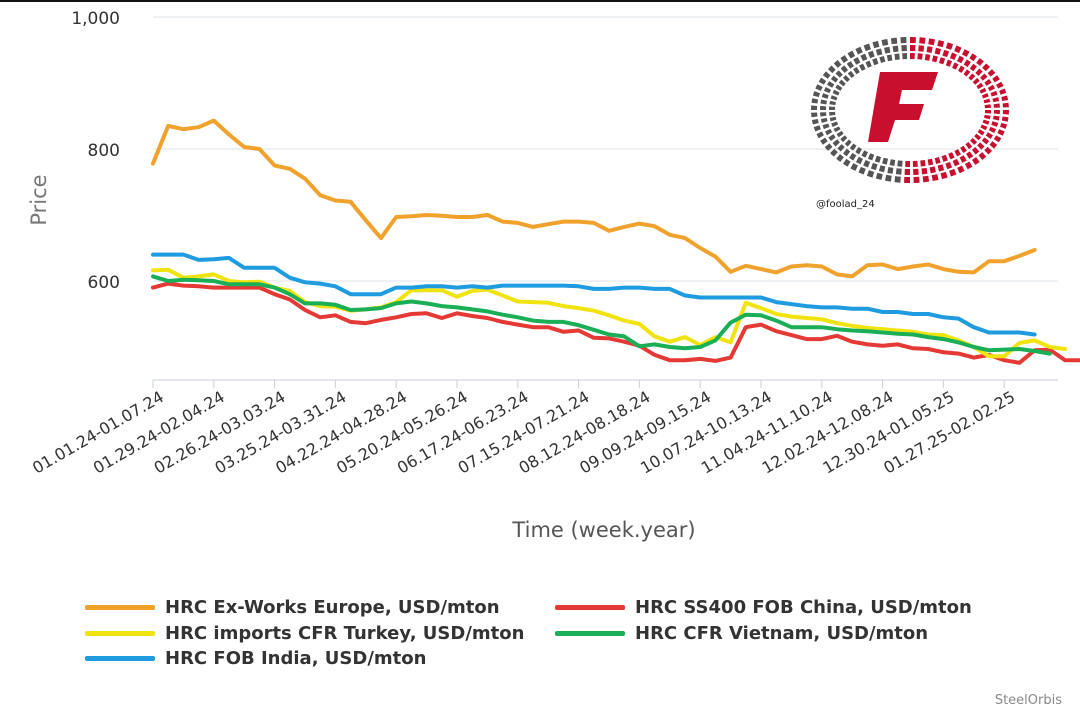 The width and height of the screenshot is (1080, 714). What do you see at coordinates (39, 199) in the screenshot?
I see `y-axis-label: Price` at bounding box center [39, 199].